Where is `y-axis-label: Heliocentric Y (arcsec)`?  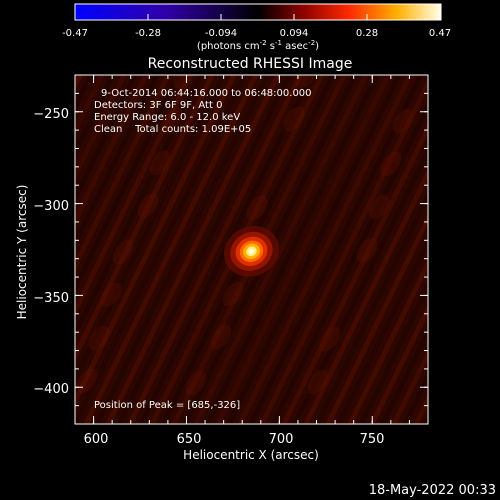
y-axis-label: Heliocentric Y (arcsec) is located at coordinates (22, 252).